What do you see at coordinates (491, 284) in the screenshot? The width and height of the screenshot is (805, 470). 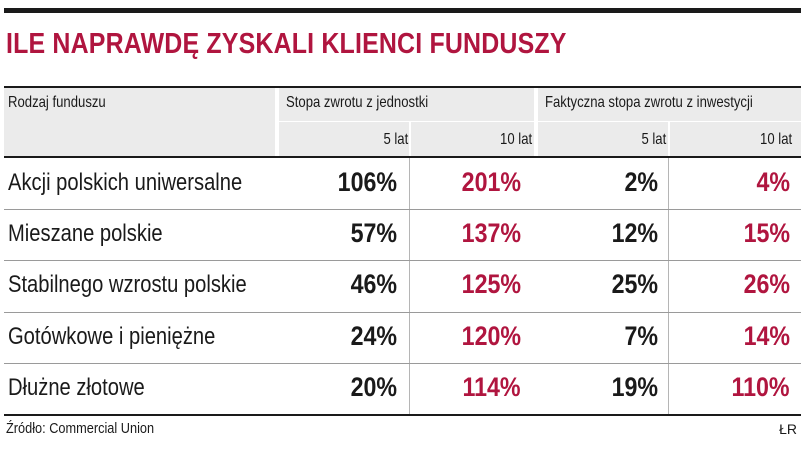 I see `cell-value-unit-10y: 125%` at bounding box center [491, 284].